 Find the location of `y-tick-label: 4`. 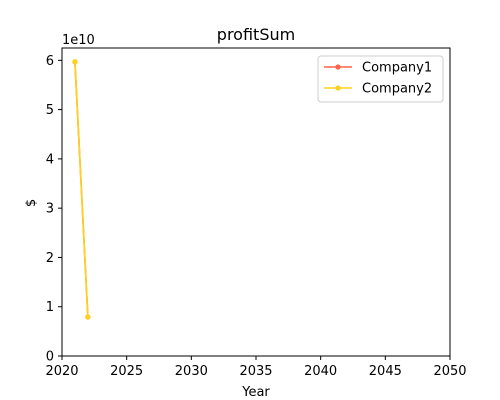

y-tick-label: 4 is located at coordinates (50, 159).